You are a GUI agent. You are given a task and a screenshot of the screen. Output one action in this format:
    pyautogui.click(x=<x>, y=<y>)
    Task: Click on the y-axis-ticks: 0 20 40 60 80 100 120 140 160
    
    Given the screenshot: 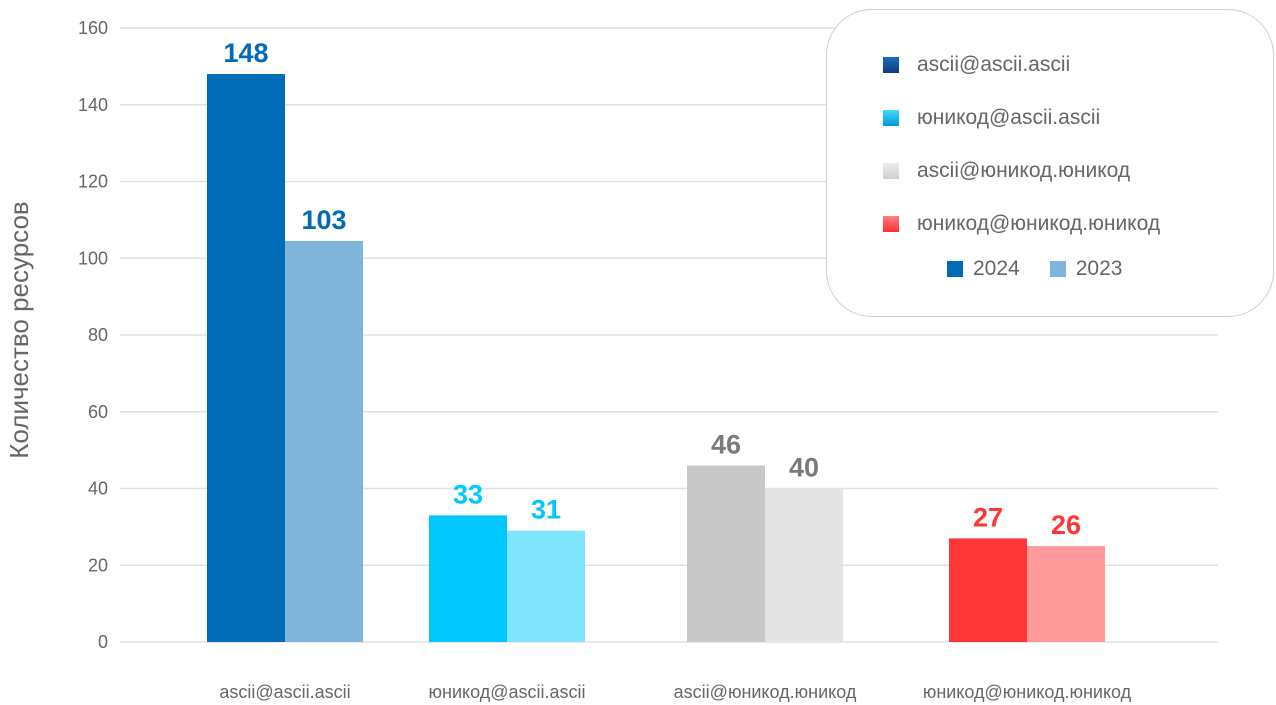 What is the action you would take?
    pyautogui.click(x=93, y=335)
    